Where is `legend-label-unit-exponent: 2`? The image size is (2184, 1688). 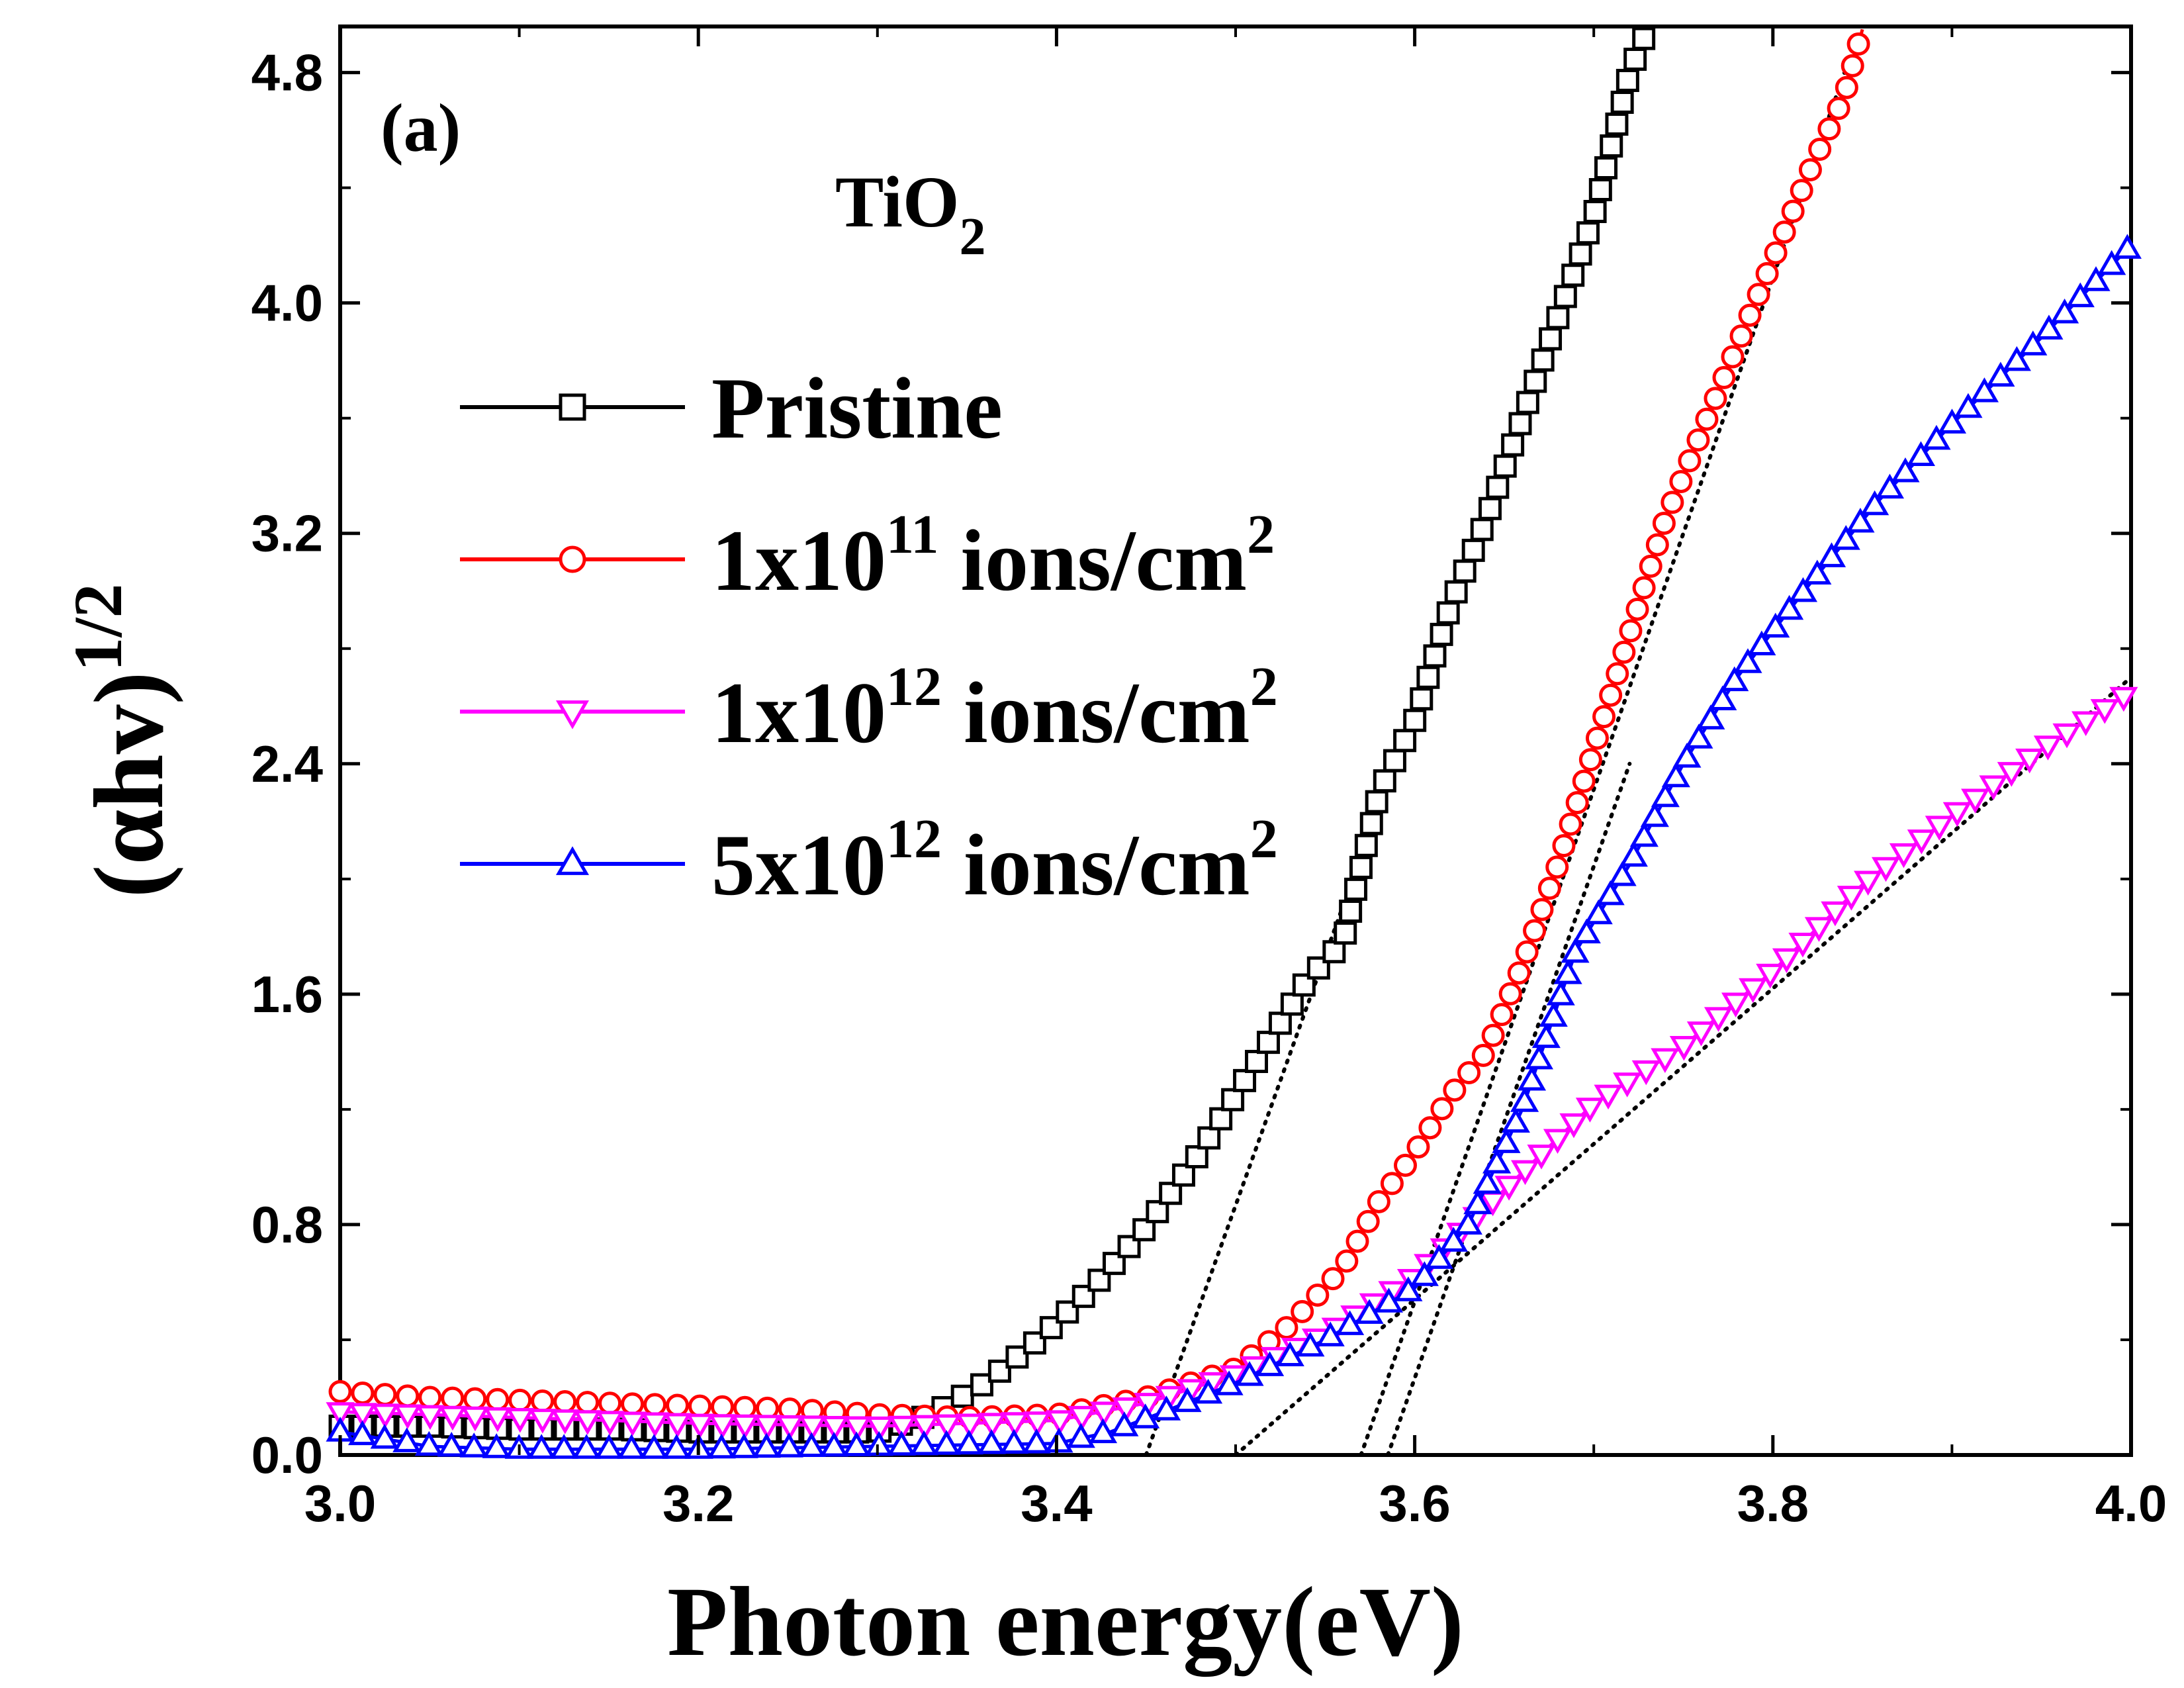 legend-label-unit-exponent: 2 is located at coordinates (1264, 839).